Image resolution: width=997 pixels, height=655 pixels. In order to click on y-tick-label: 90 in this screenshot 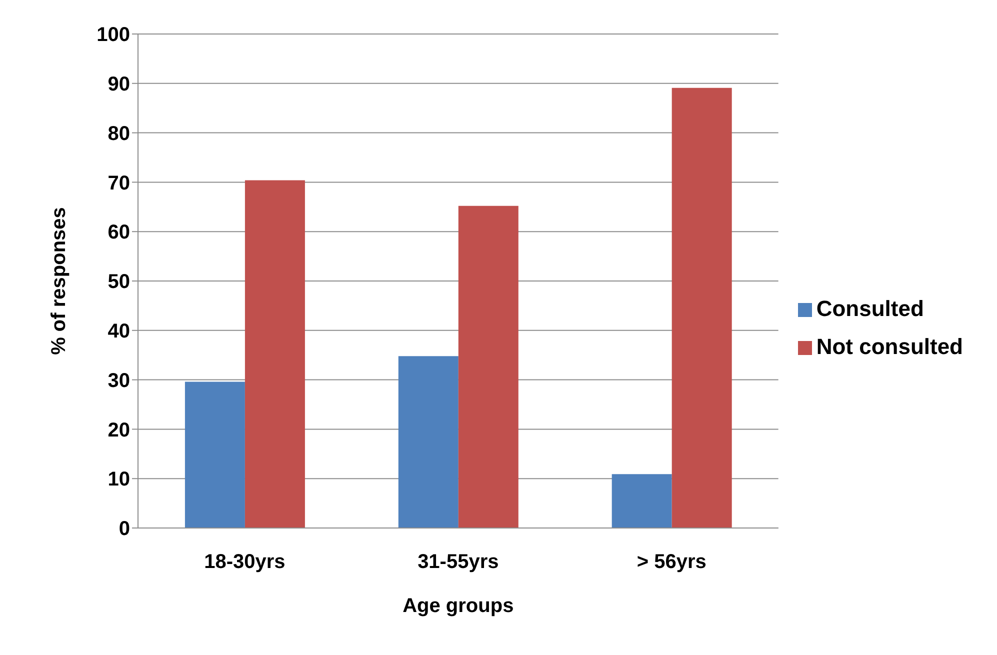, I will do `click(119, 85)`.